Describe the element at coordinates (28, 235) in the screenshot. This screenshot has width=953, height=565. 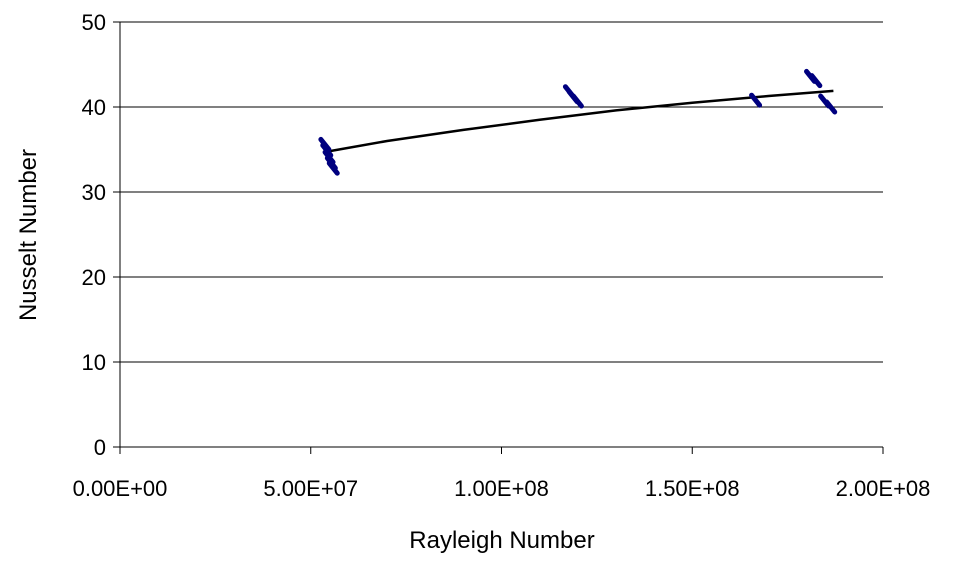
I see `y-axis-title: Nusselt Number` at that location.